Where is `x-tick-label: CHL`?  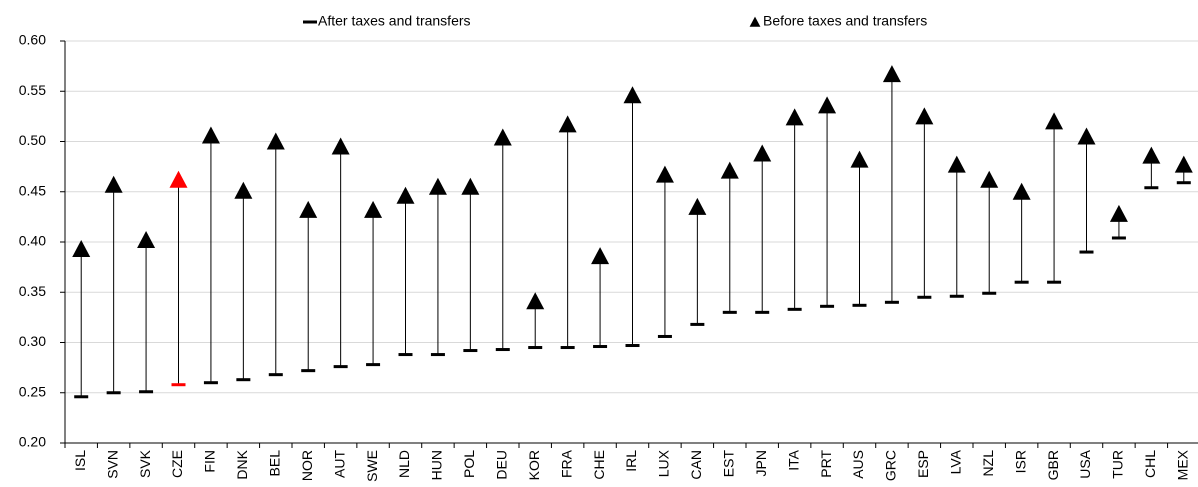
x-tick-label: CHL is located at coordinates (1150, 464).